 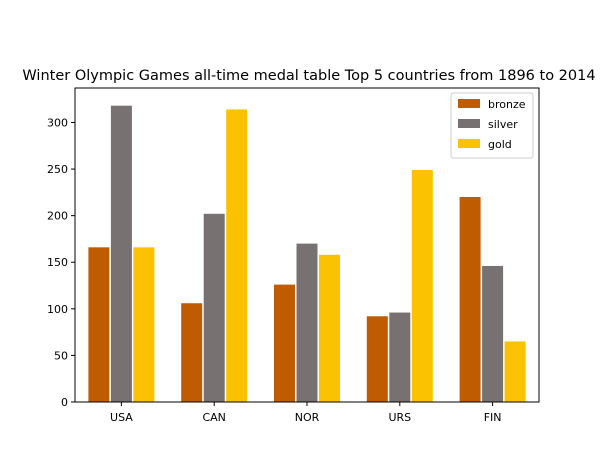 I want to click on legend-label-gold: gold, so click(x=500, y=144).